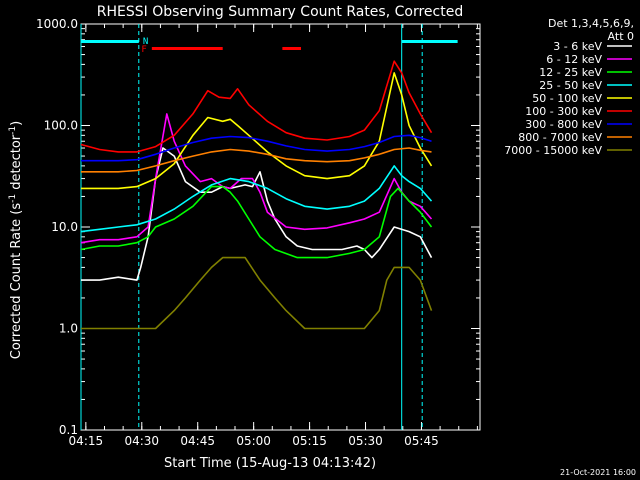  I want to click on x-tick-label: 04:30, so click(141, 441).